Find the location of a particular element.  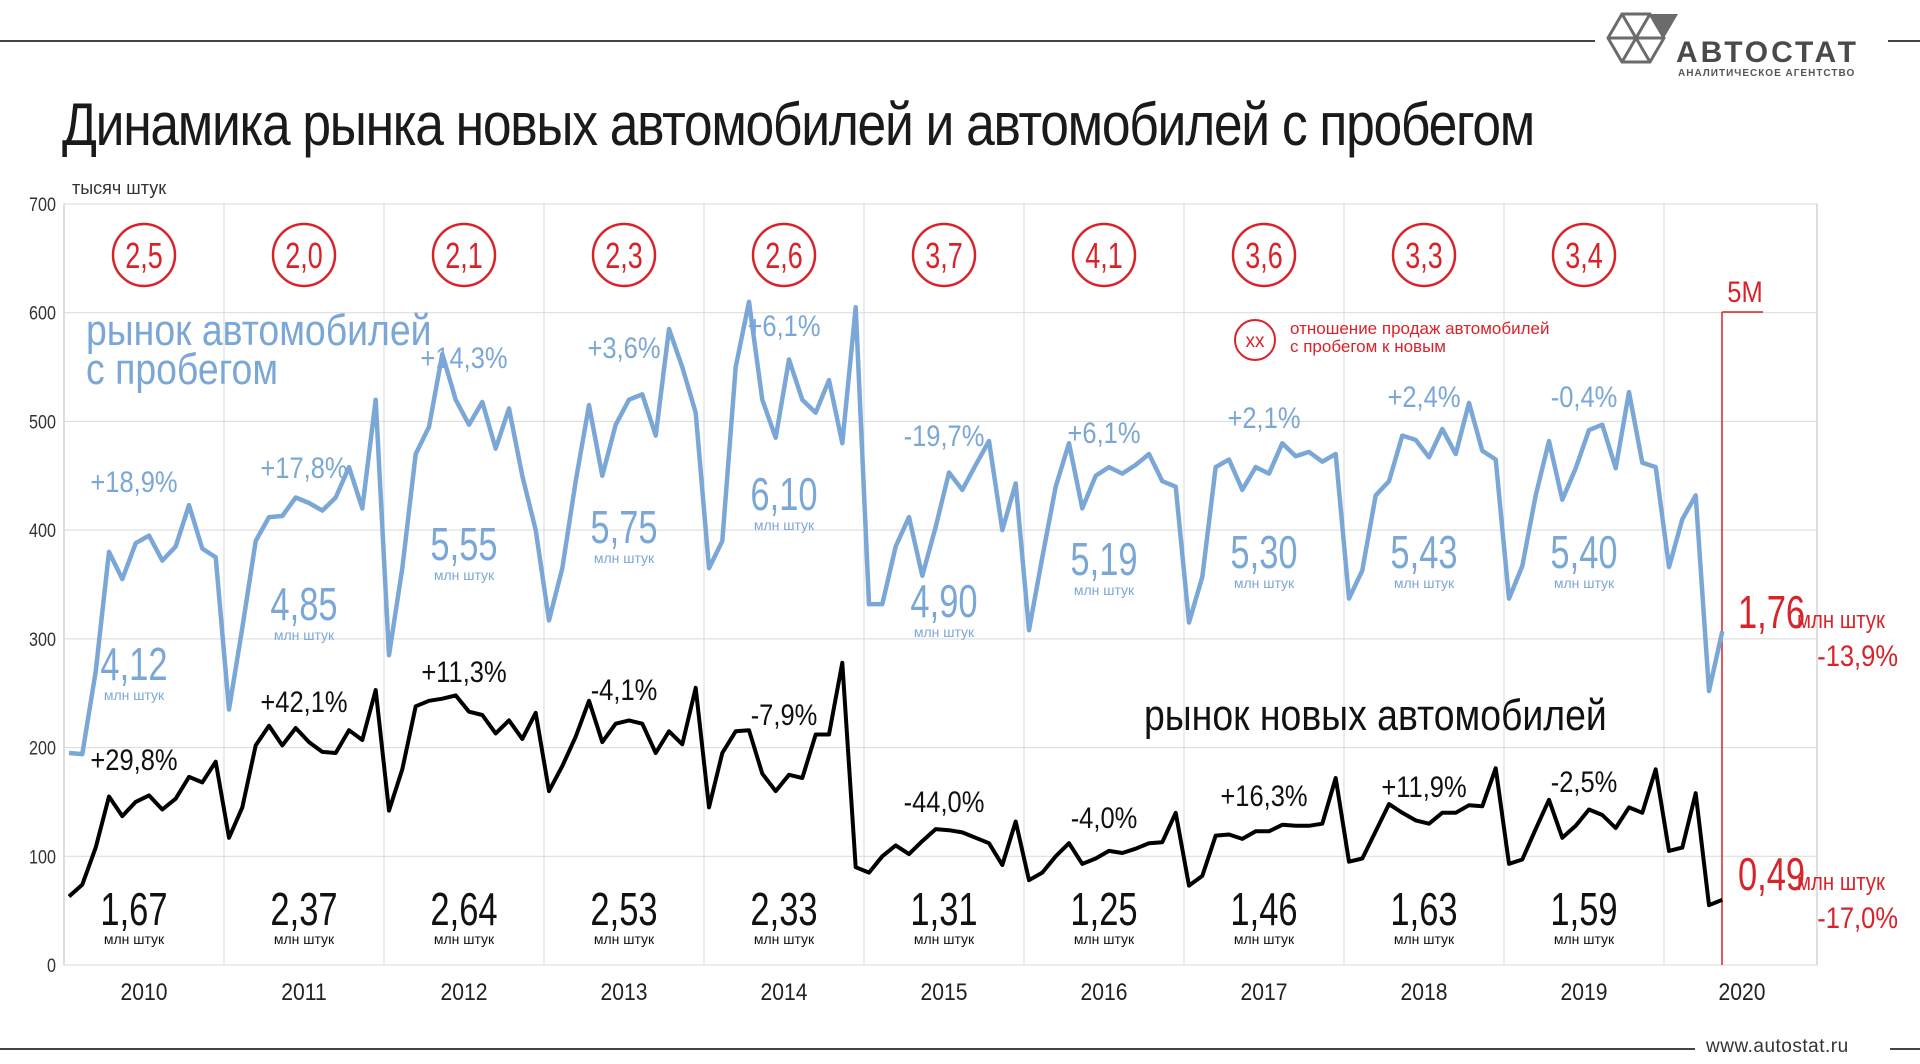

ratio-value: 2,3 is located at coordinates (624, 255).